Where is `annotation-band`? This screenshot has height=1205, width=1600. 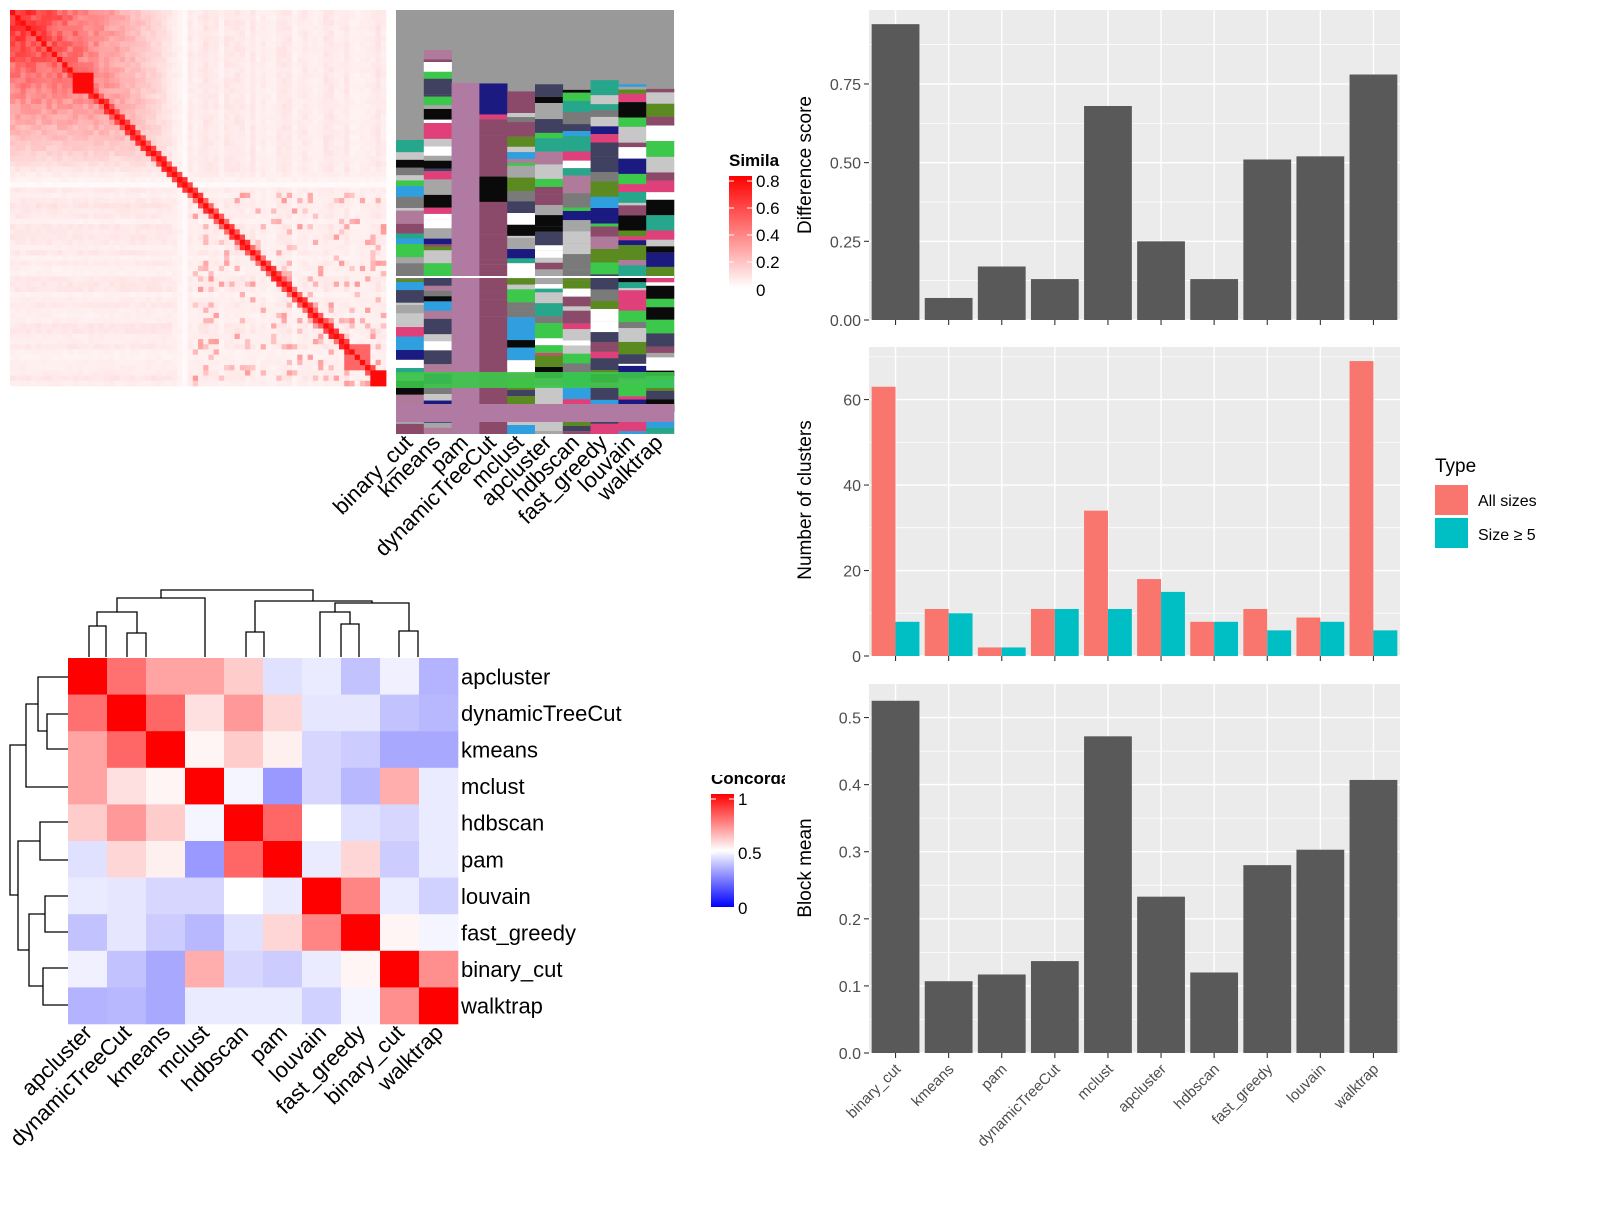
annotation-band is located at coordinates (535, 380).